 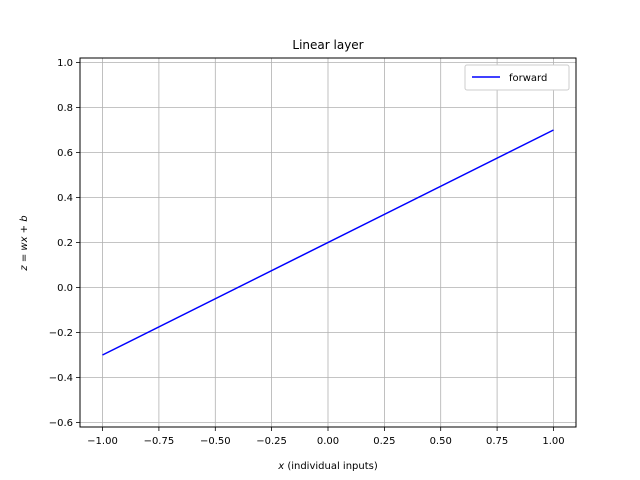 I want to click on y-tick-label: −0.6, so click(x=61, y=423).